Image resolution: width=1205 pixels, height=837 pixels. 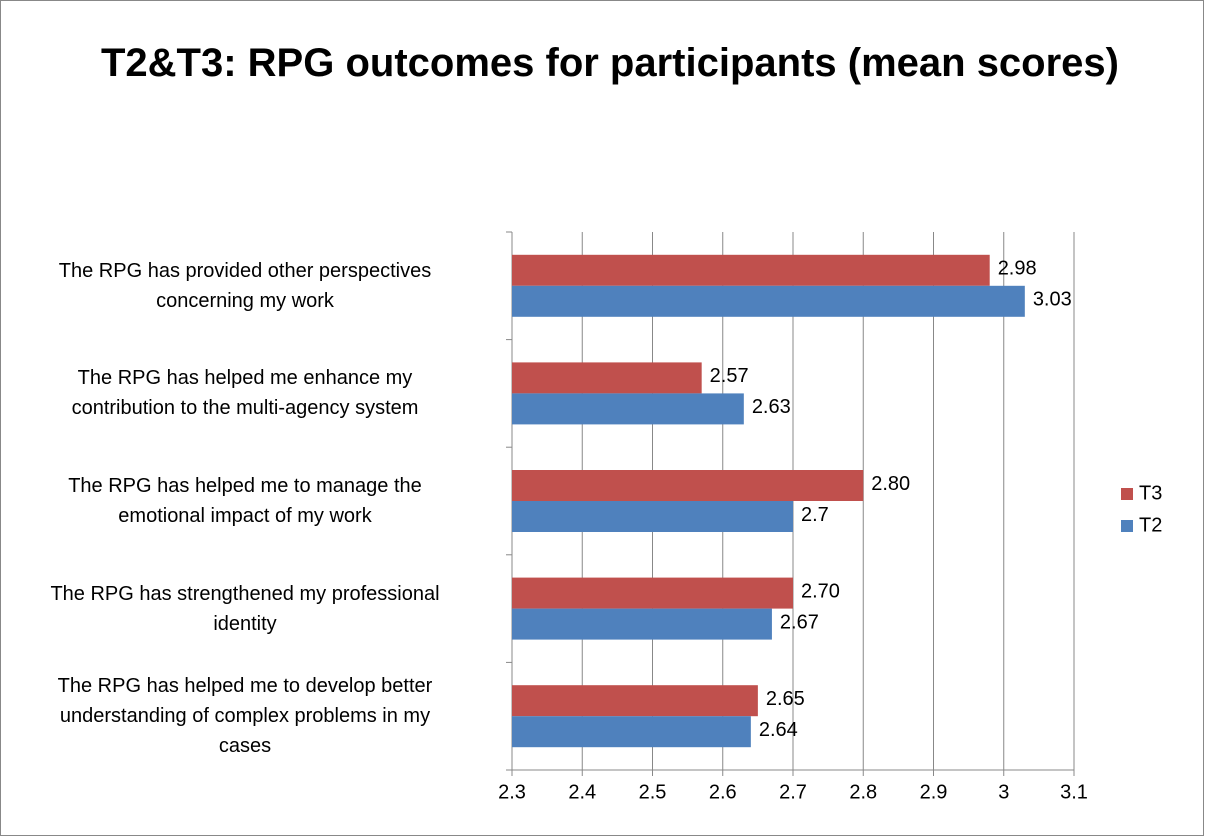 I want to click on data-label: 2.70, so click(x=820, y=591).